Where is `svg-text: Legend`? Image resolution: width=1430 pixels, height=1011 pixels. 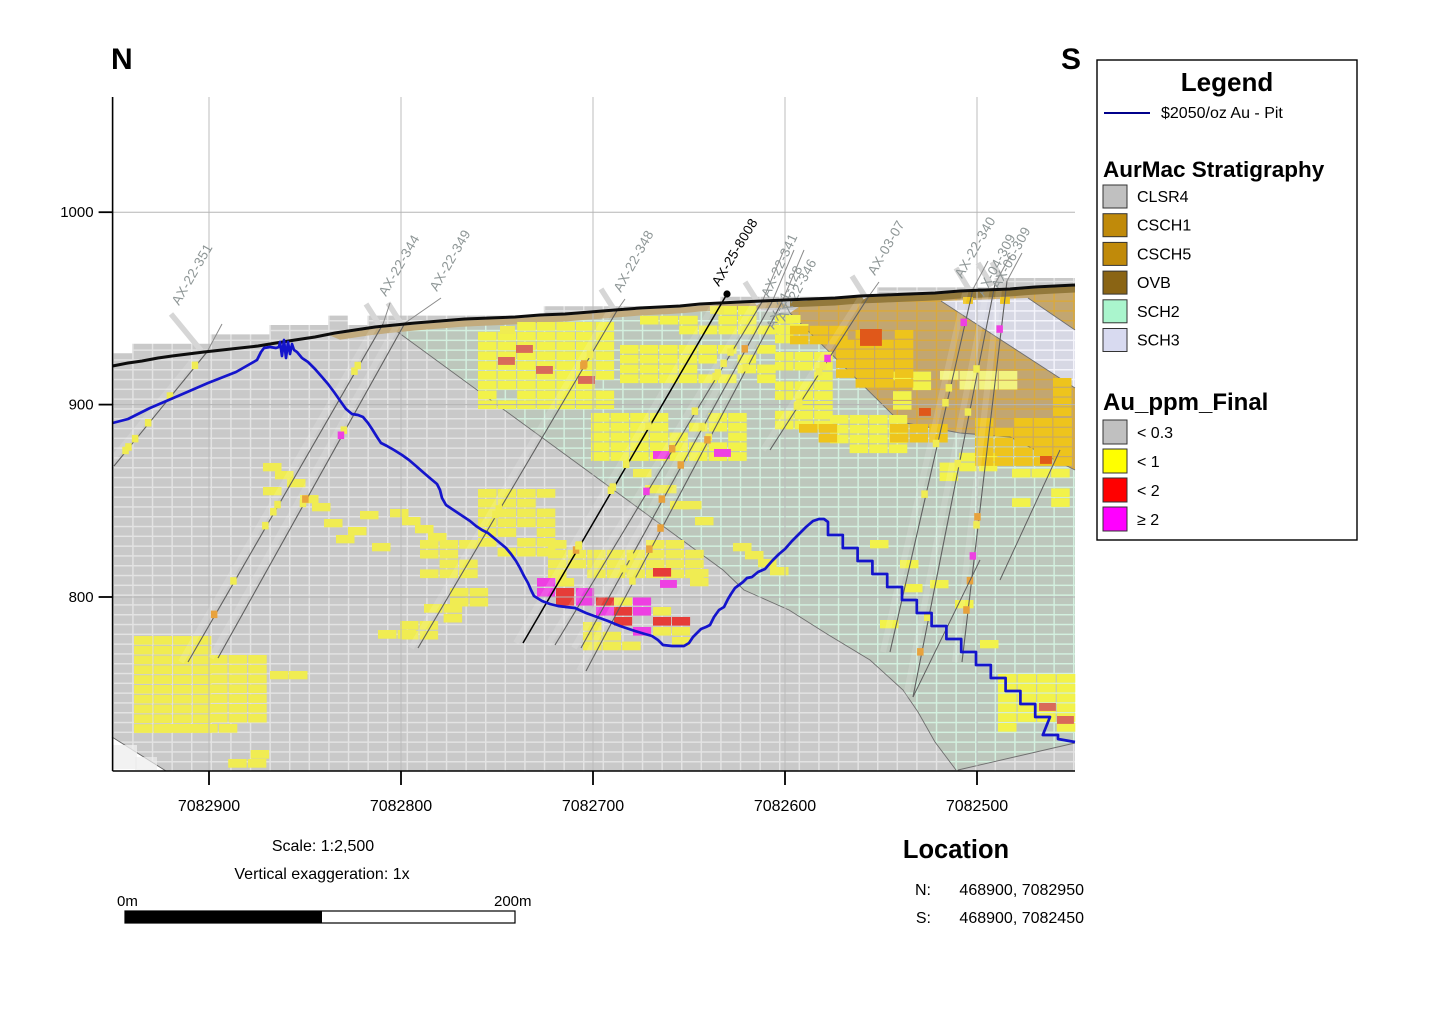 svg-text: Legend is located at coordinates (1227, 82).